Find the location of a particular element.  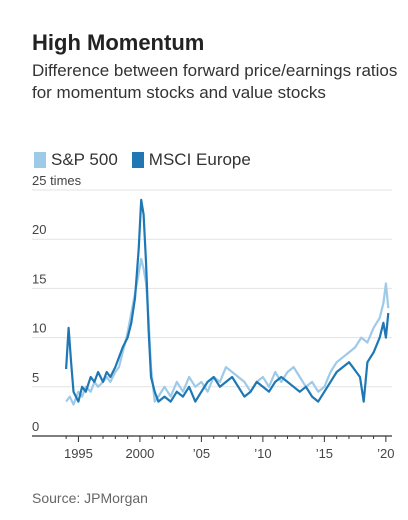

x-tick-label-2000: 2000 is located at coordinates (139, 453).